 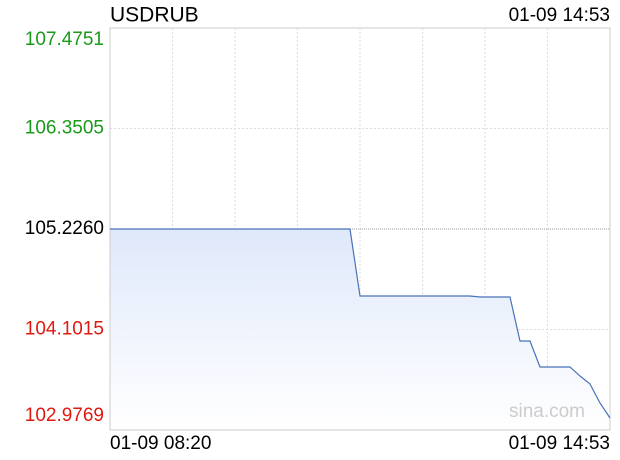 What do you see at coordinates (547, 411) in the screenshot?
I see `watermark: sina.com` at bounding box center [547, 411].